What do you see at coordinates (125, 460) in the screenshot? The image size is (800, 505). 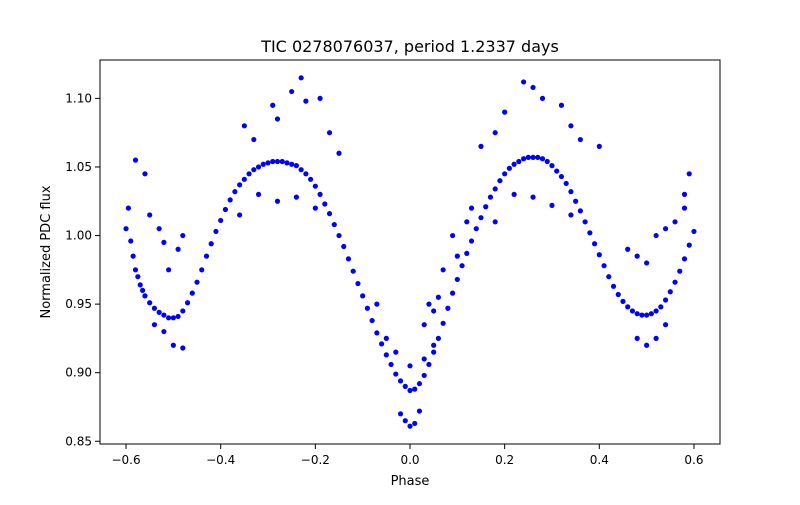 I see `x-tick-label: −0.6` at bounding box center [125, 460].